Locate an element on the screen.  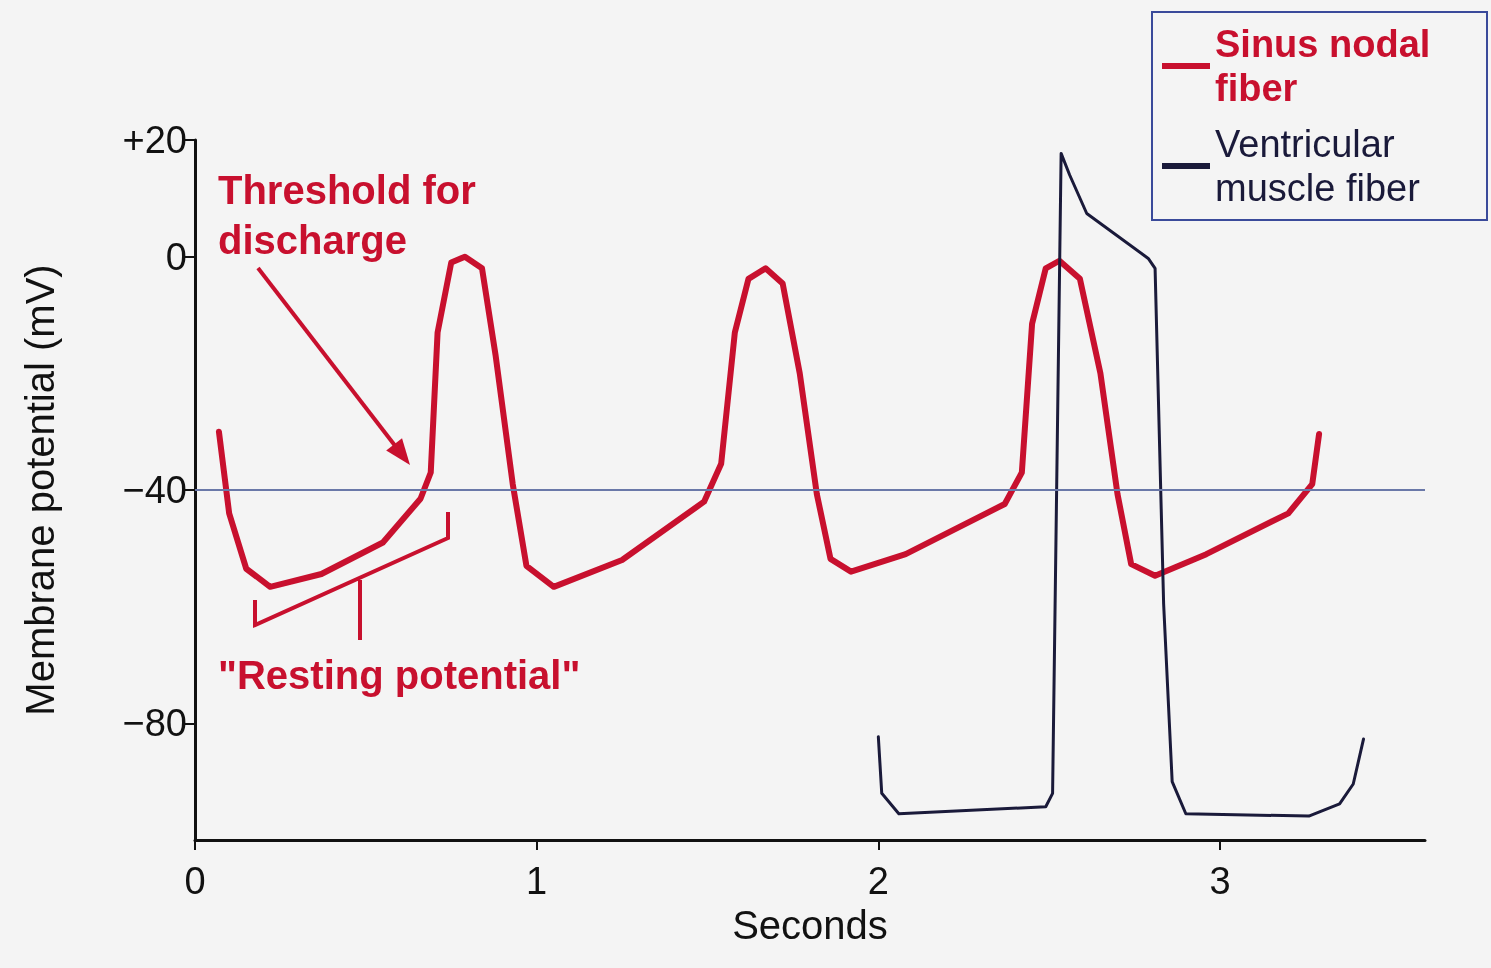
y-tick-label: −40 is located at coordinates (154, 490).